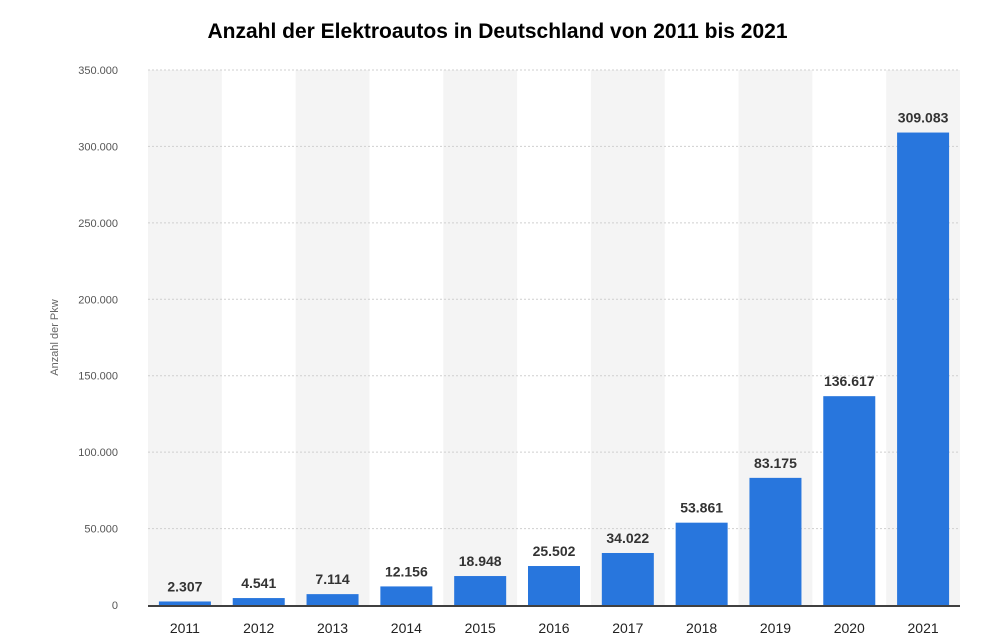  Describe the element at coordinates (185, 628) in the screenshot. I see `x-tick-label: 2011` at that location.